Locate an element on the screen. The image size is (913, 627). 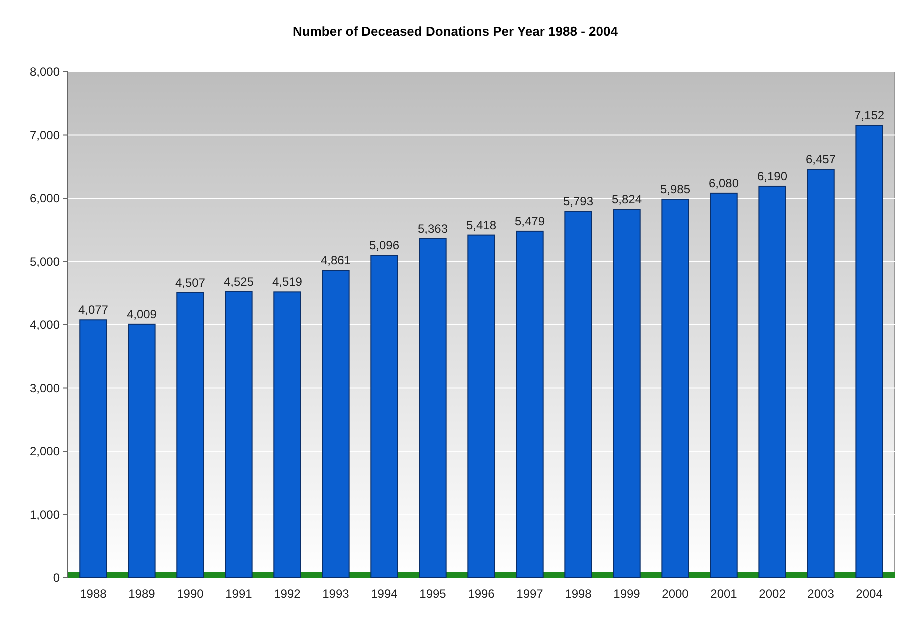
data-label: 4,519 is located at coordinates (287, 282).